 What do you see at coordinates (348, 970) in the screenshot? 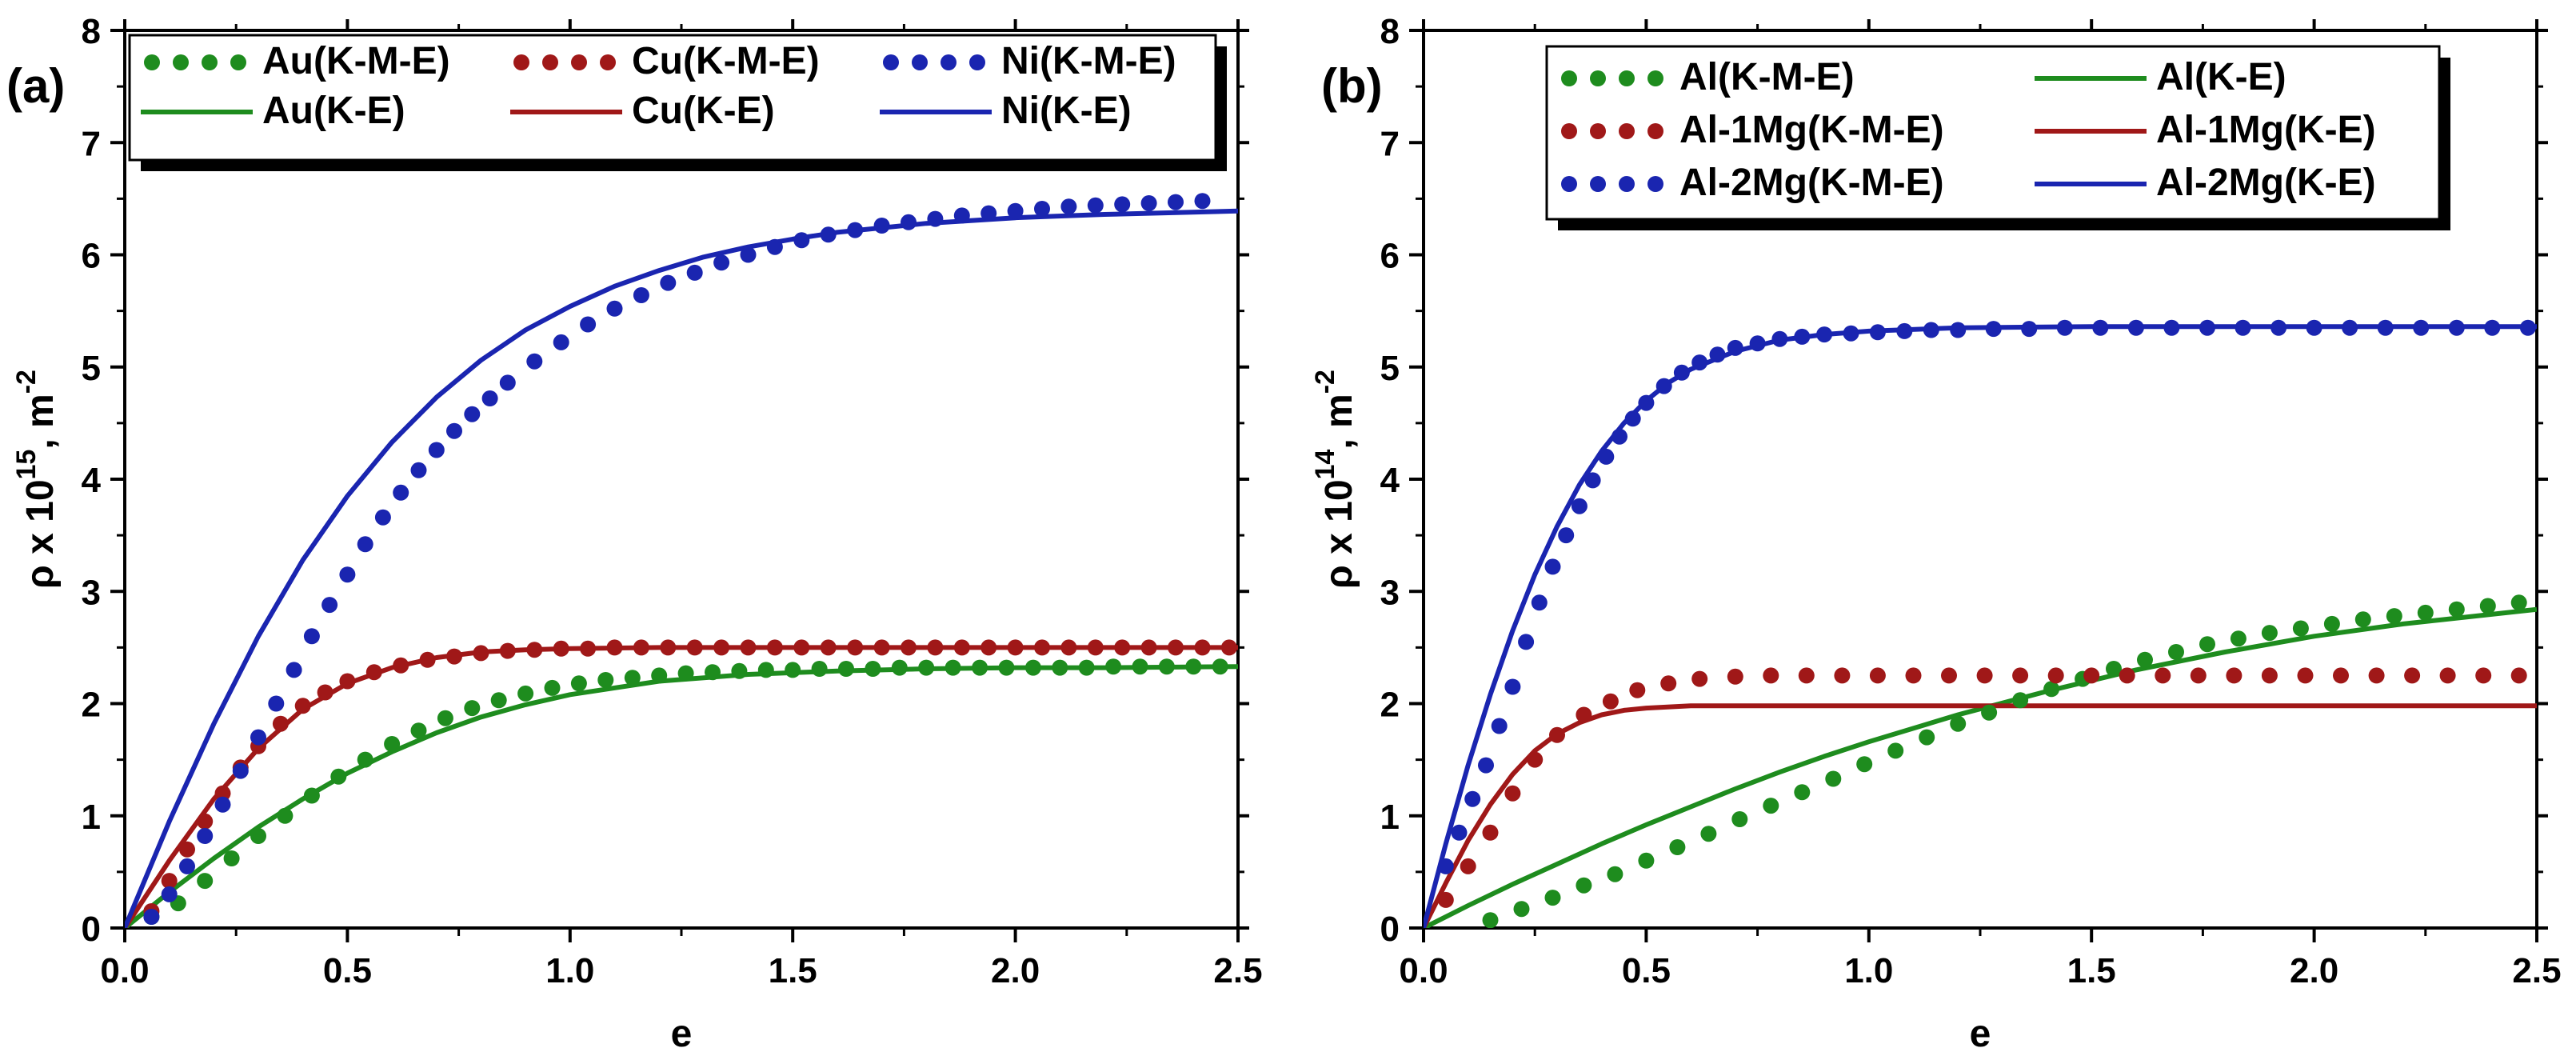
I see `x-tick-label: 0.5` at bounding box center [348, 970].